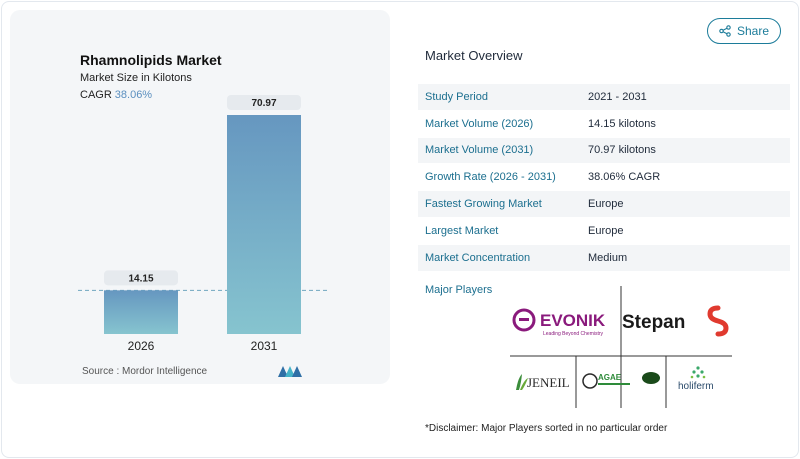 The height and width of the screenshot is (459, 800). What do you see at coordinates (622, 150) in the screenshot?
I see `overview-row-value: 70.97 kilotons` at bounding box center [622, 150].